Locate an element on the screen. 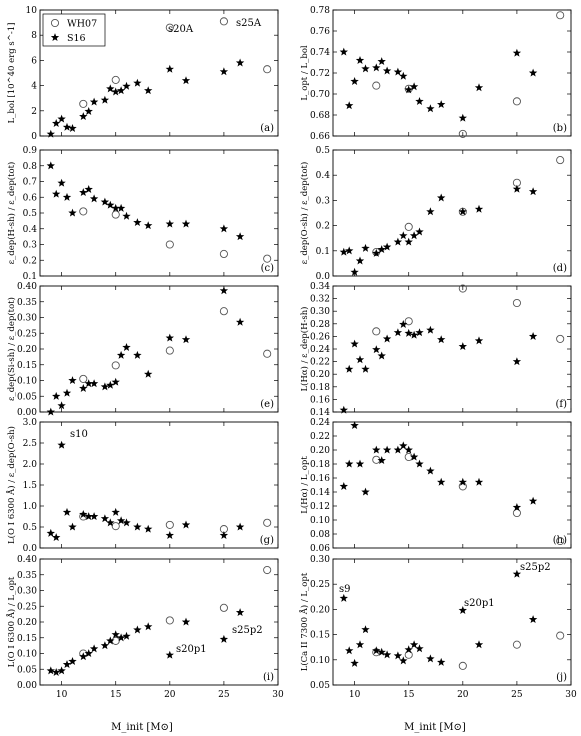 The height and width of the screenshot is (736, 581). y-tick-label: 0.1 is located at coordinates (323, 252).